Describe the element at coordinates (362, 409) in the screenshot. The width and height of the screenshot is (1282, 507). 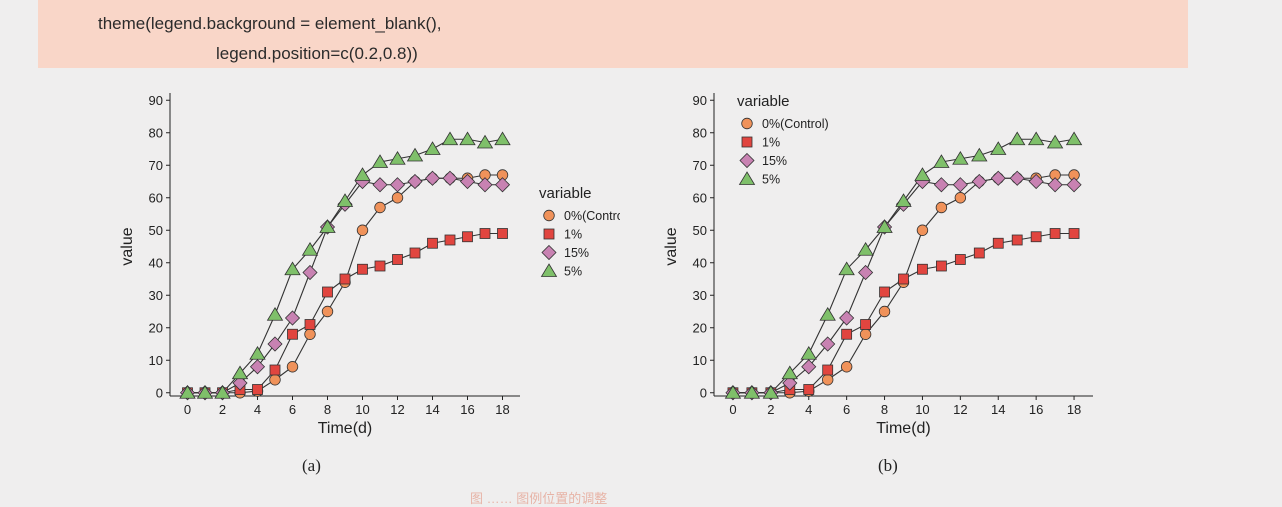
I see `panel-a-x-tick-label: 10` at that location.